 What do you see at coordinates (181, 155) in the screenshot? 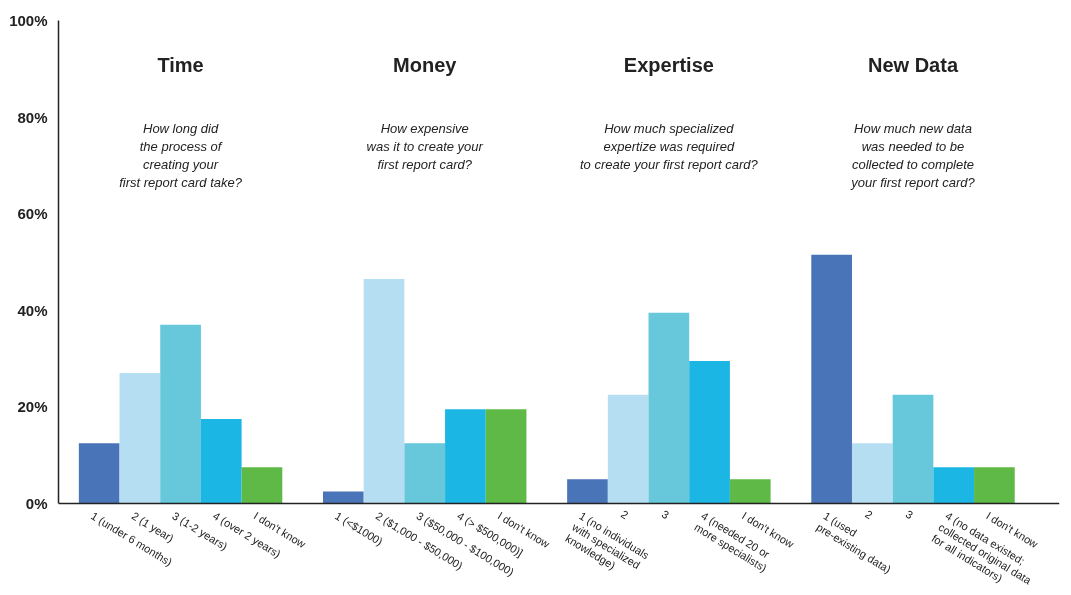
I see `annotation: How long did the process of creating your first report card take?` at bounding box center [181, 155].